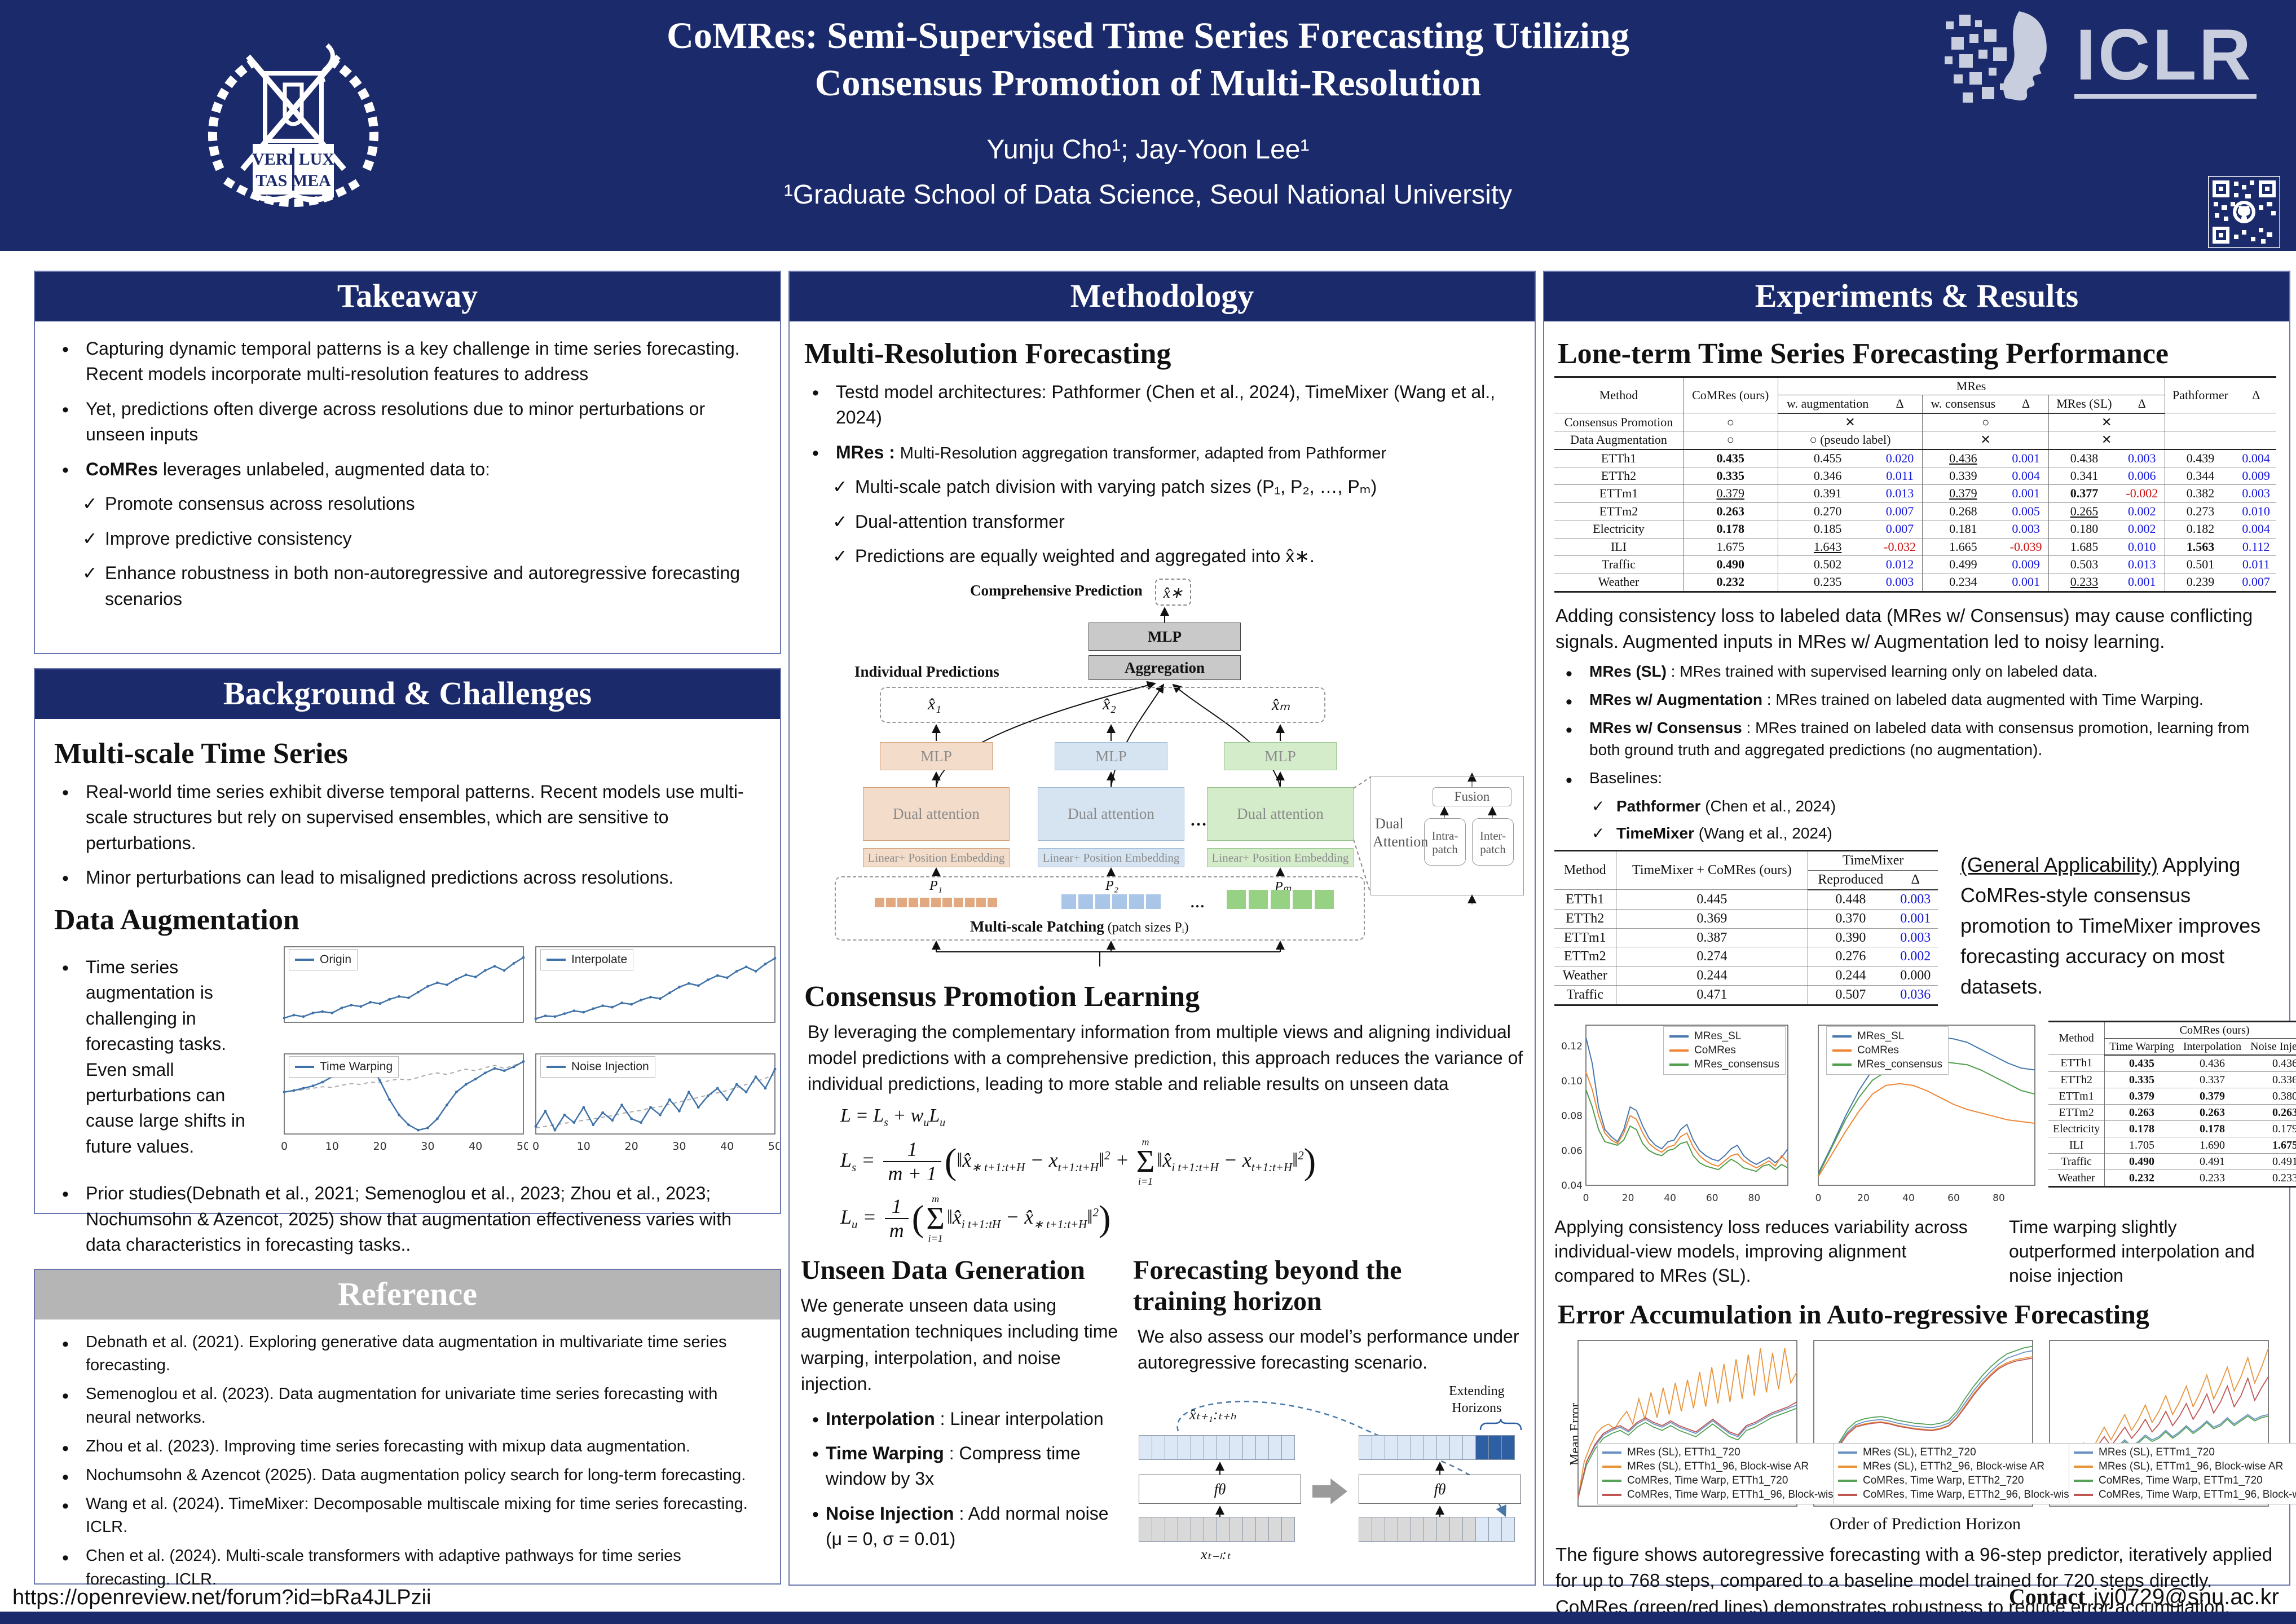  I want to click on table-cell: 0.112, so click(2256, 546).